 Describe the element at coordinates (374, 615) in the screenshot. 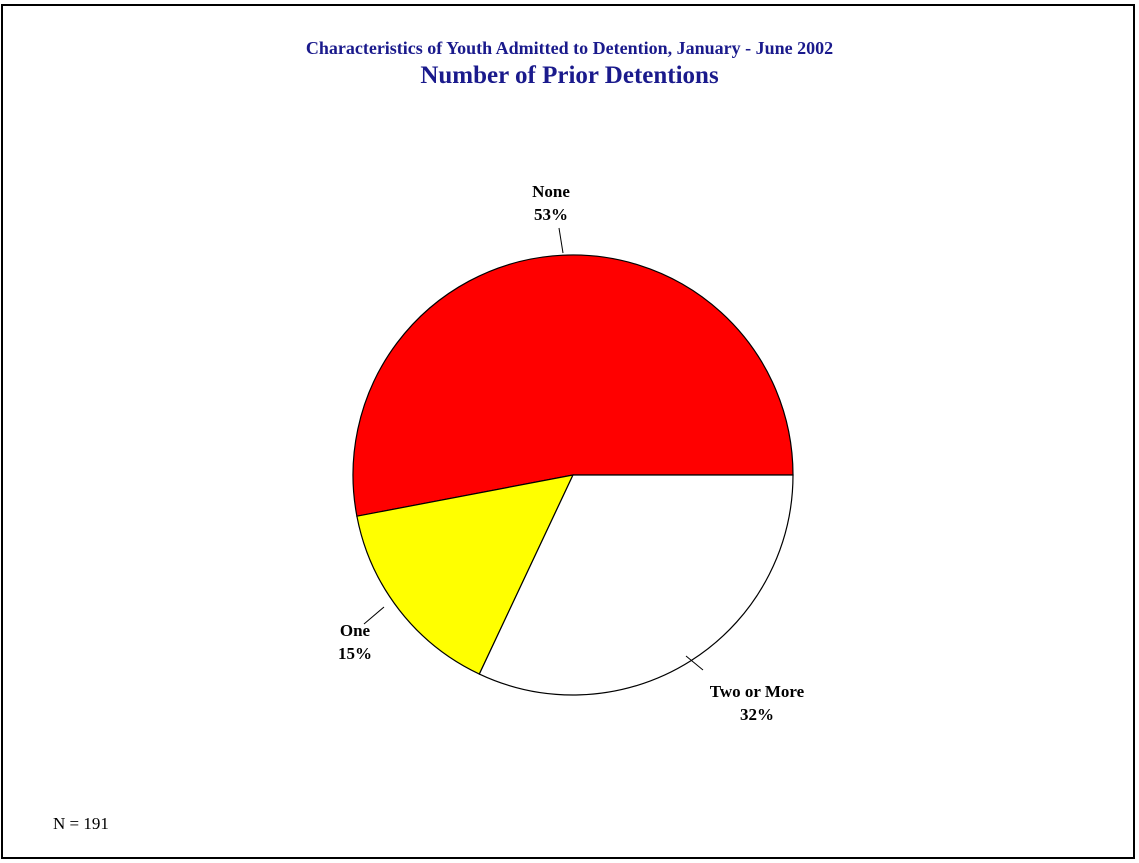

I see `leader-line-one` at that location.